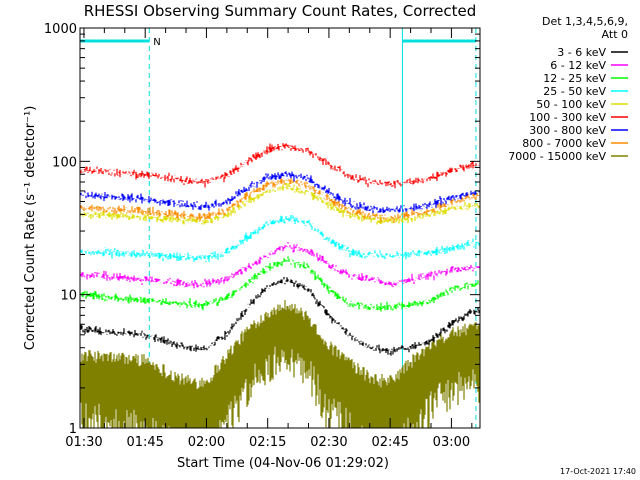  Describe the element at coordinates (64, 162) in the screenshot. I see `y-tick-label-100: 100` at that location.